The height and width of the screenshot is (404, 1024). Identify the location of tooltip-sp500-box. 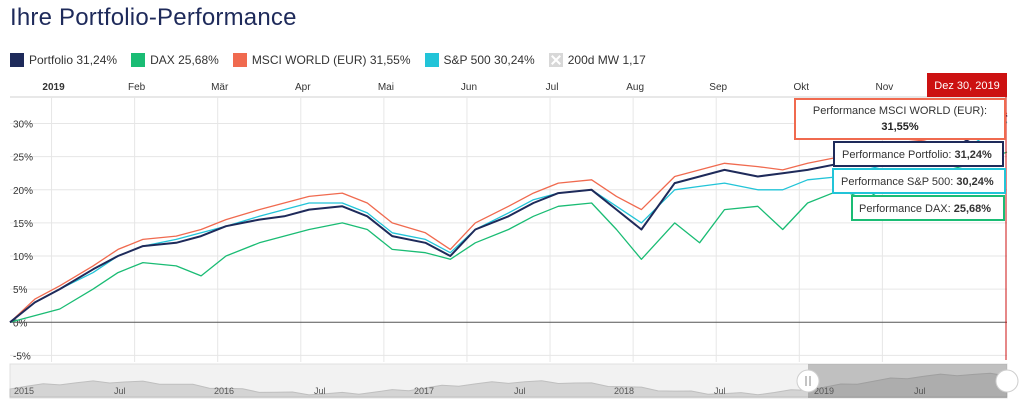
(919, 181).